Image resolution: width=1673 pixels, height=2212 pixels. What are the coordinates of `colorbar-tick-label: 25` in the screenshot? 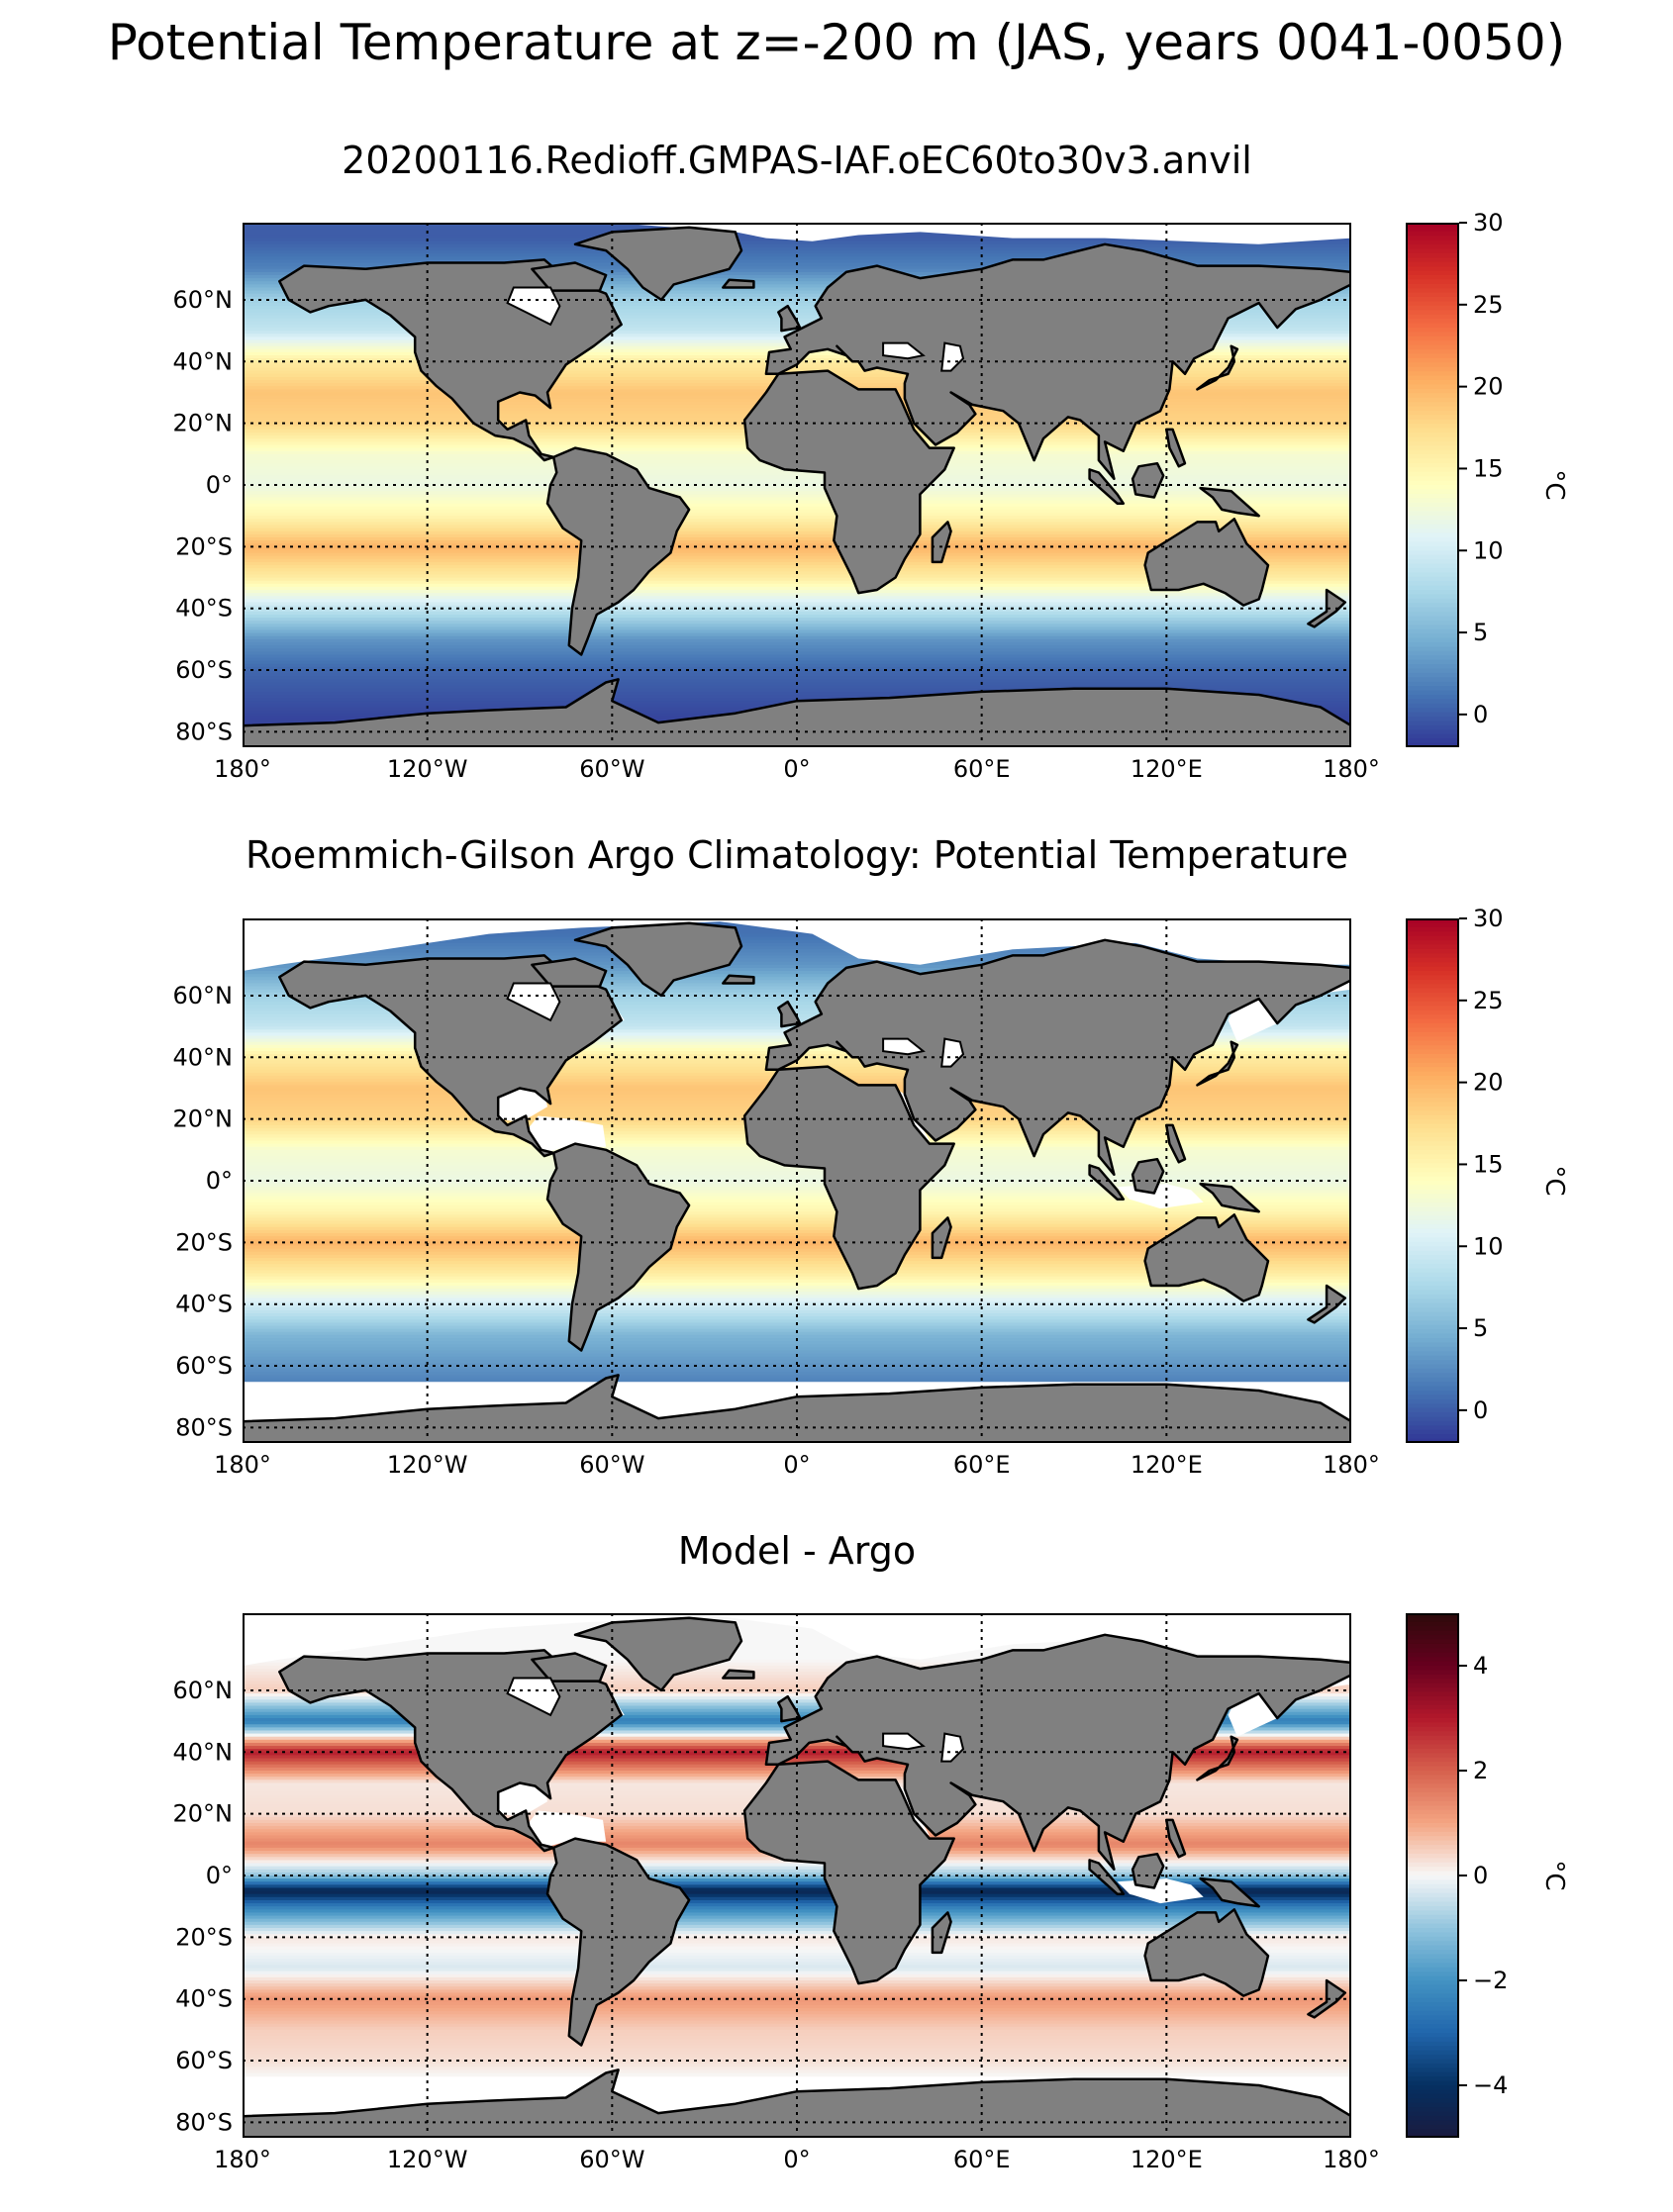 It's located at (1489, 1000).